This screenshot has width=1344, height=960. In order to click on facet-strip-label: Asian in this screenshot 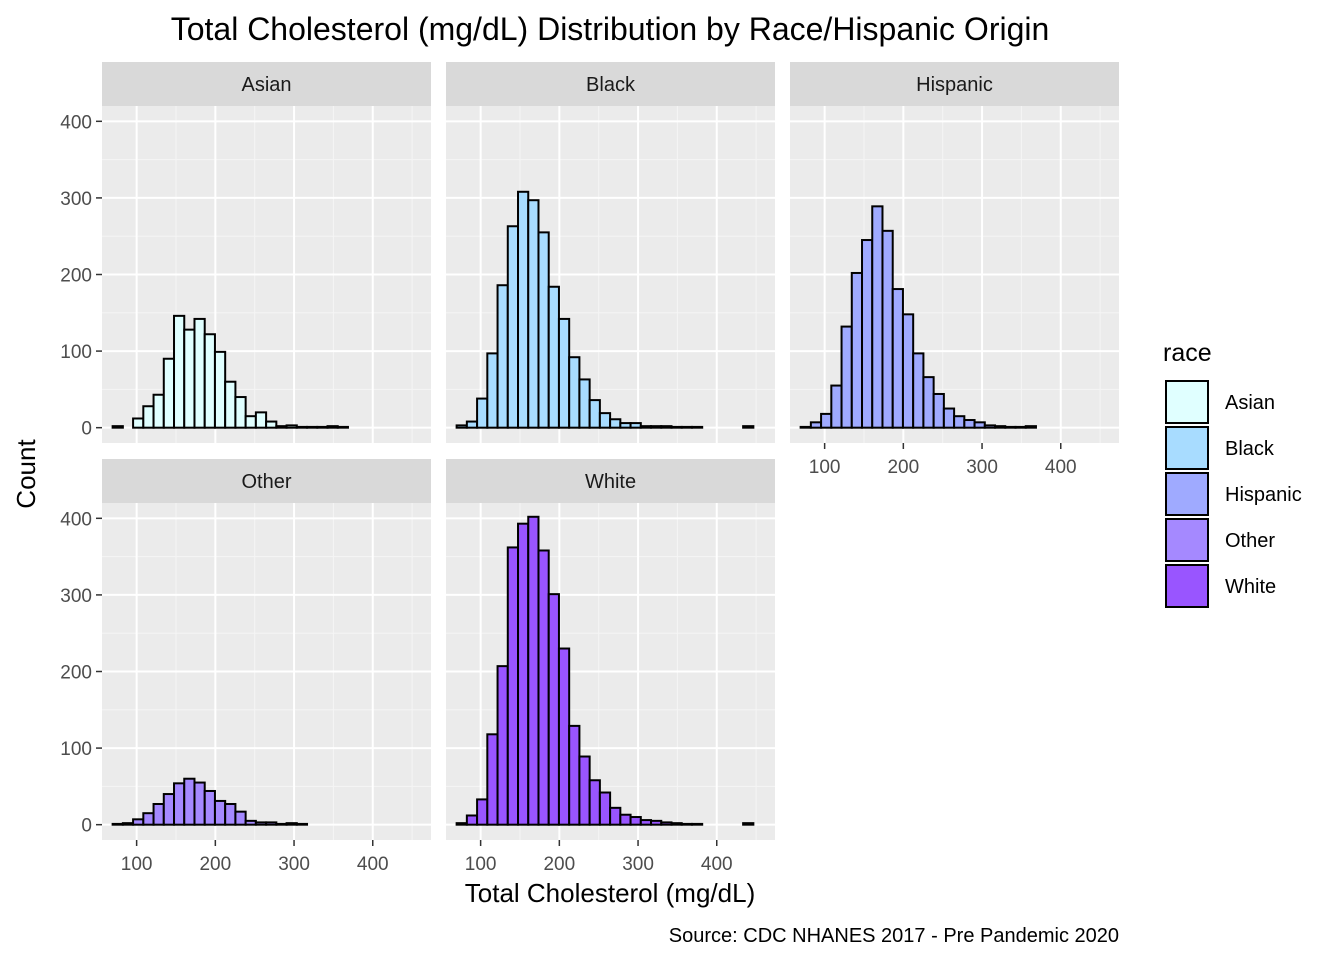, I will do `click(266, 85)`.